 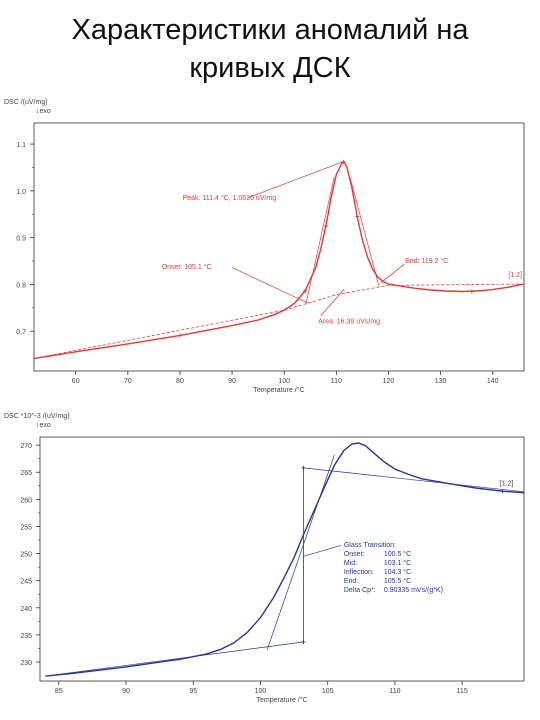 I want to click on info-label: Mid:, so click(x=350, y=563).